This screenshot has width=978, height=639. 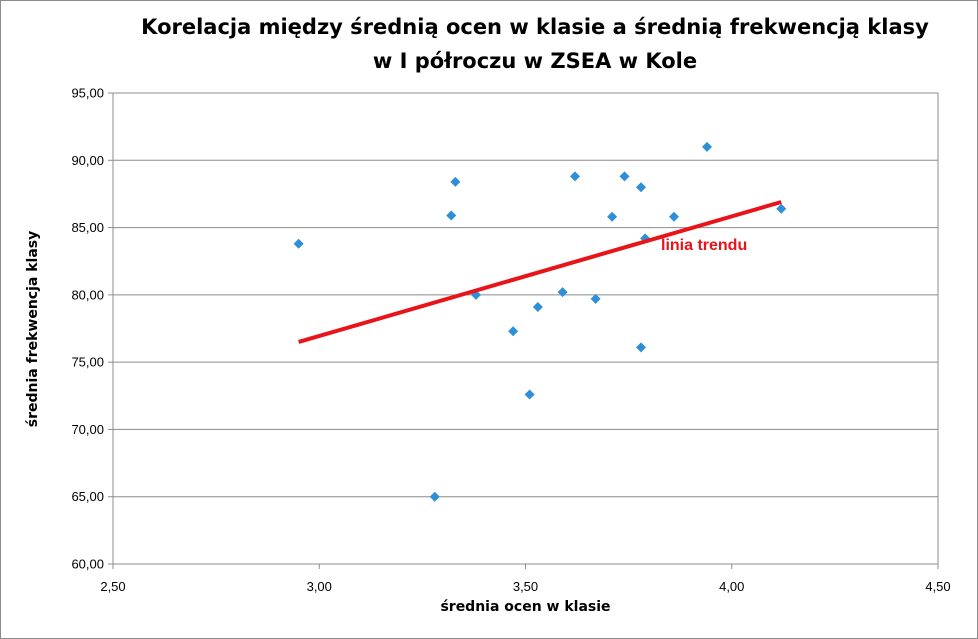 I want to click on y-tick-label: 75,00, so click(x=87, y=362).